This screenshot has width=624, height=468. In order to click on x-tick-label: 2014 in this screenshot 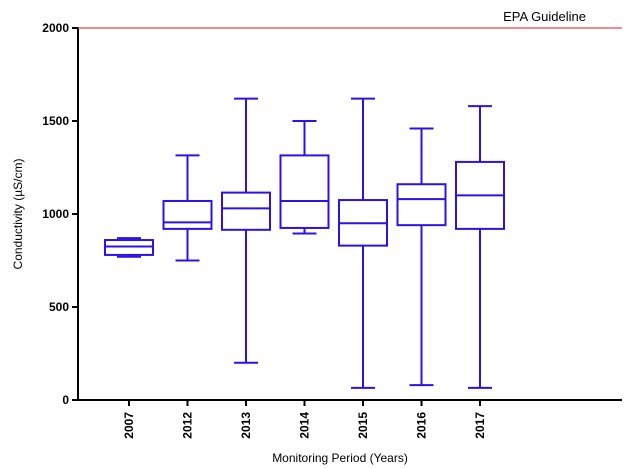, I will do `click(305, 425)`.